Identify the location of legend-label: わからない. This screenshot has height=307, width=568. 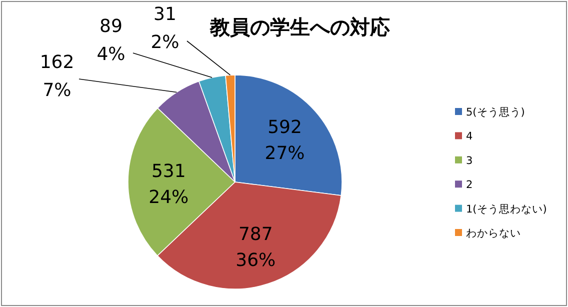
(493, 234).